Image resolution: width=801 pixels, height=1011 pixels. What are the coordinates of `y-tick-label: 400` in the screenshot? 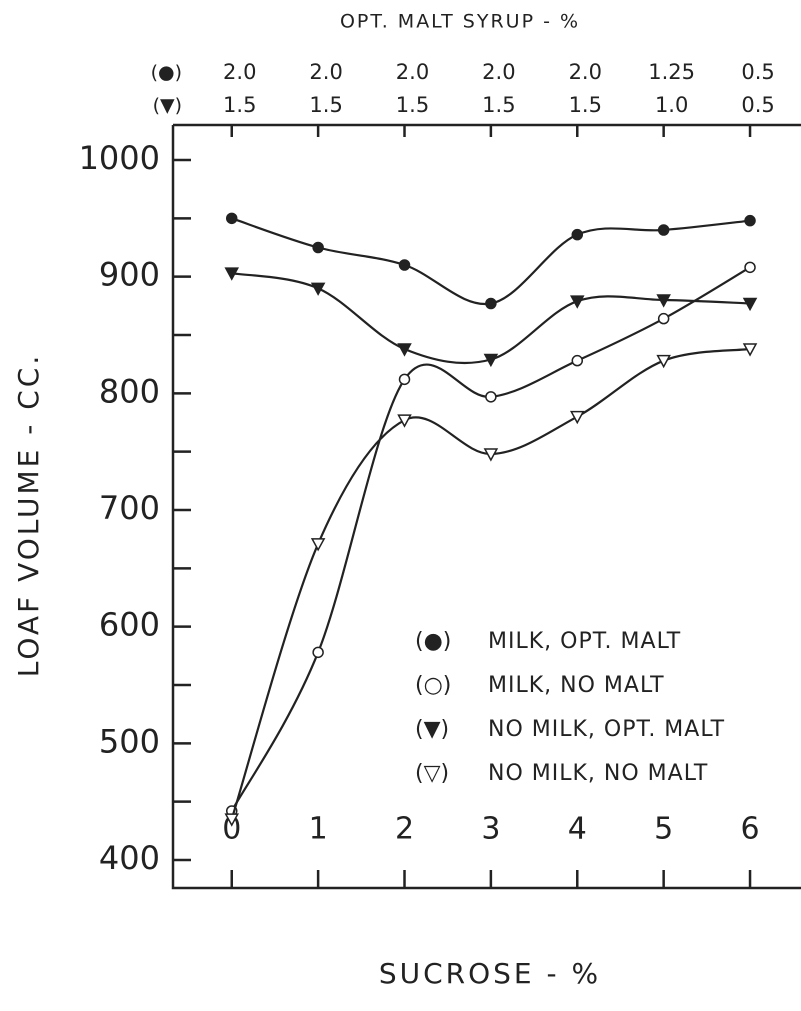 It's located at (129, 858).